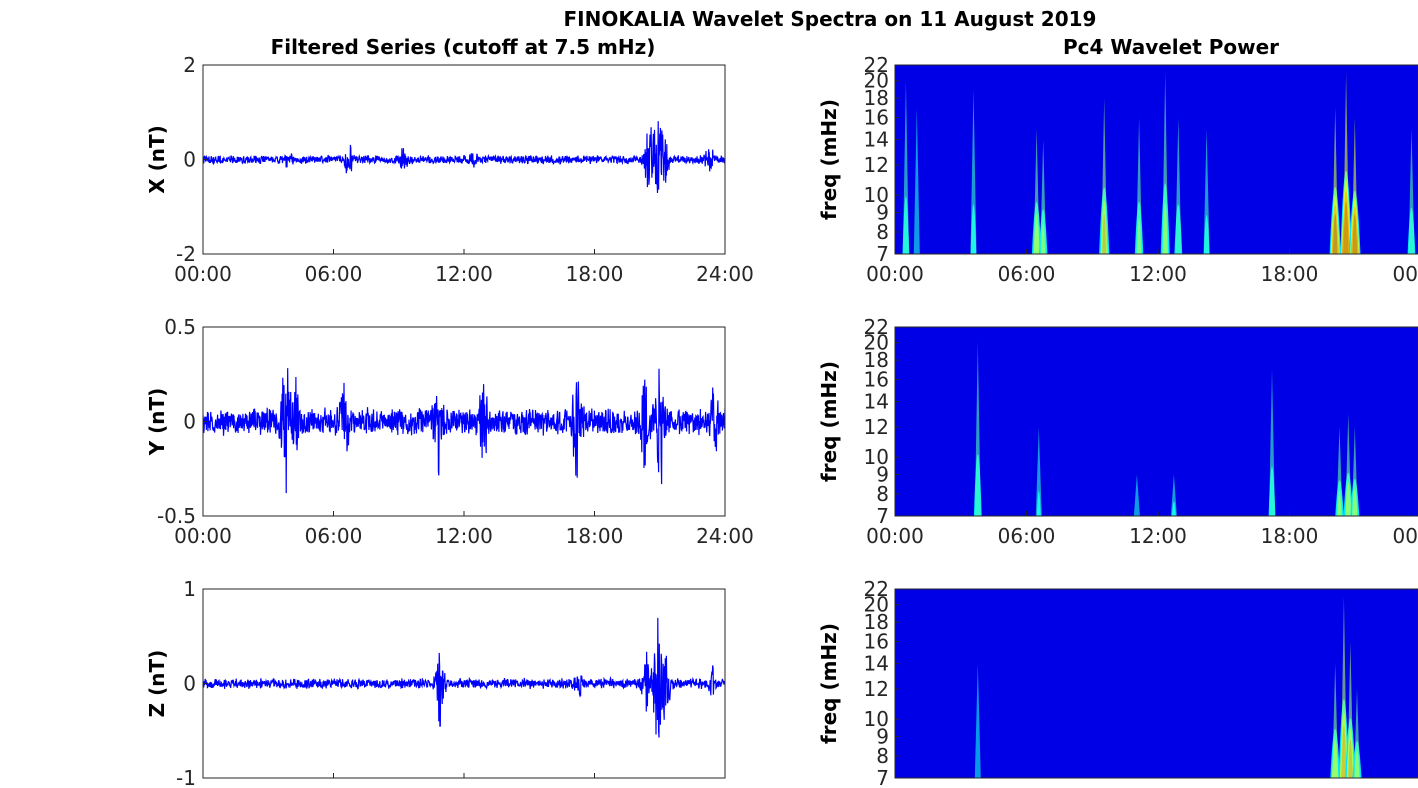 This screenshot has height=788, width=1418. What do you see at coordinates (876, 327) in the screenshot?
I see `y-tick-label: 22` at bounding box center [876, 327].